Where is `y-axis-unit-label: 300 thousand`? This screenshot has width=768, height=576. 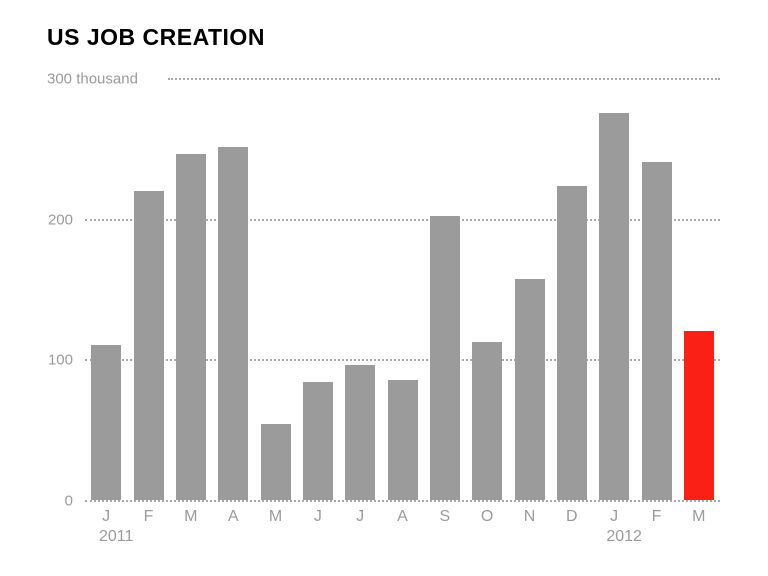
y-axis-unit-label: 300 thousand is located at coordinates (92, 79).